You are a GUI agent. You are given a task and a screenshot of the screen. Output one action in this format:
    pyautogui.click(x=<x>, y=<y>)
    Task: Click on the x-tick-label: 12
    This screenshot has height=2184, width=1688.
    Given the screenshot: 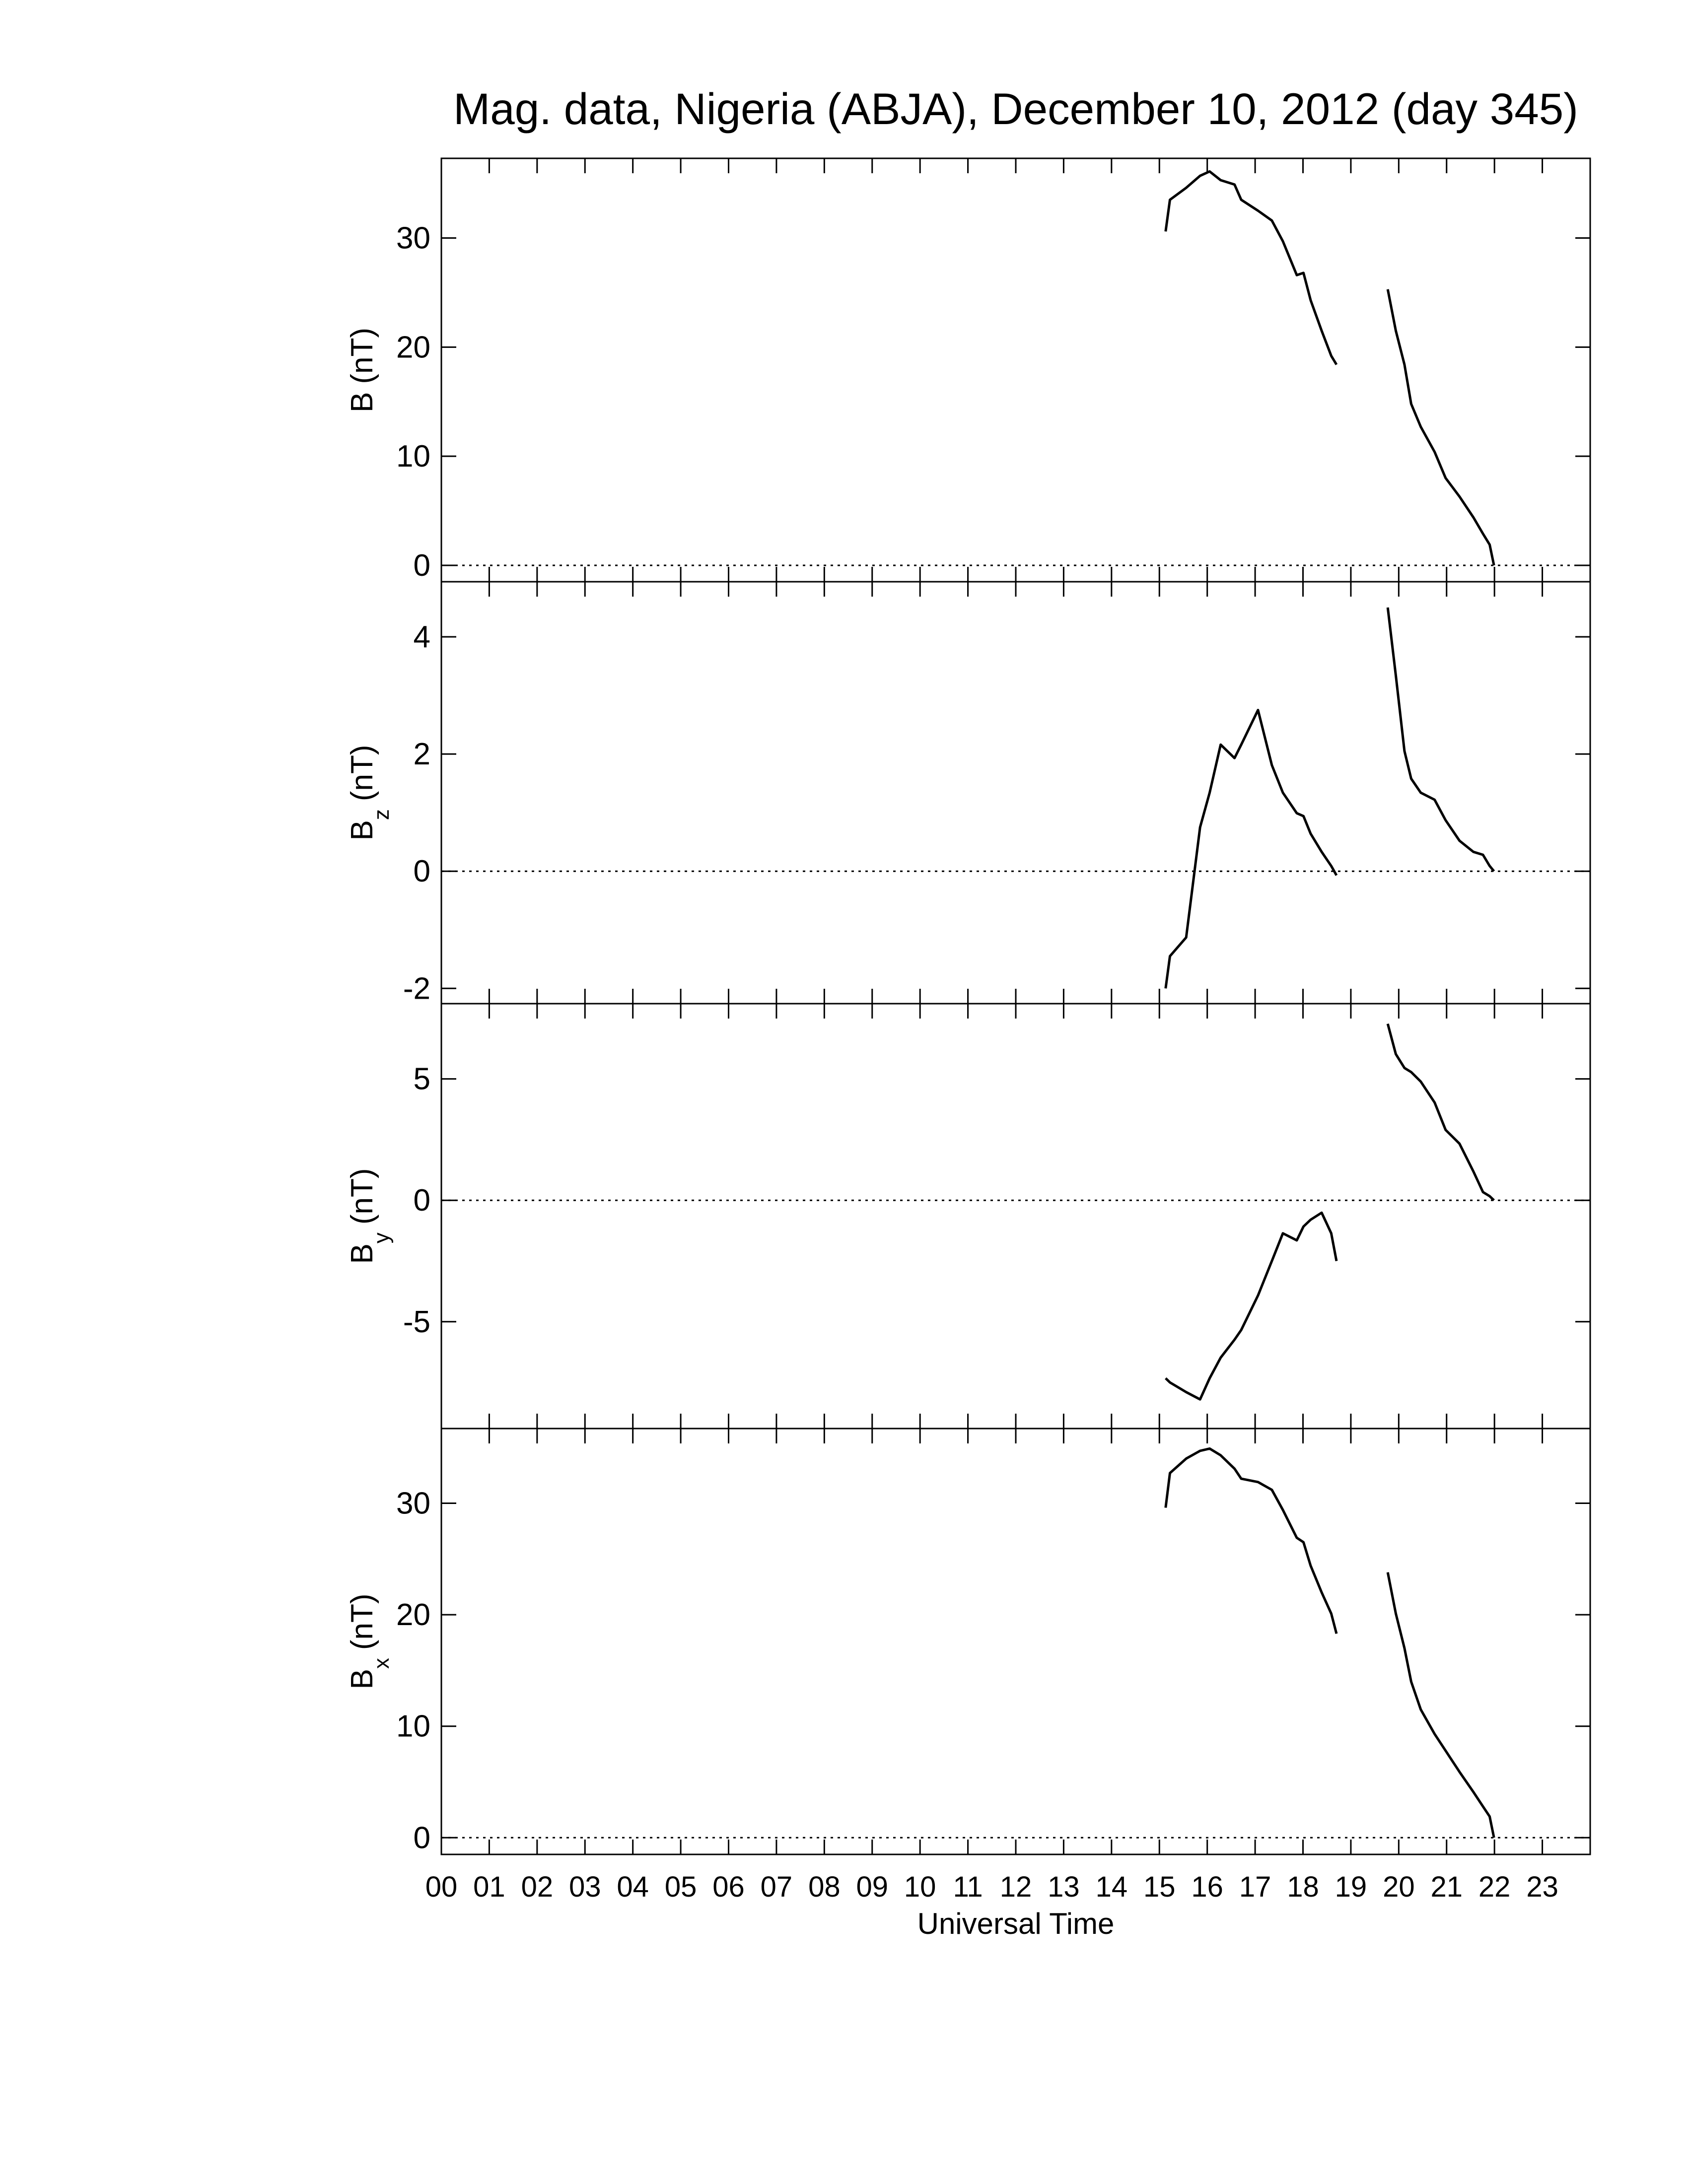 What is the action you would take?
    pyautogui.click(x=1016, y=1887)
    